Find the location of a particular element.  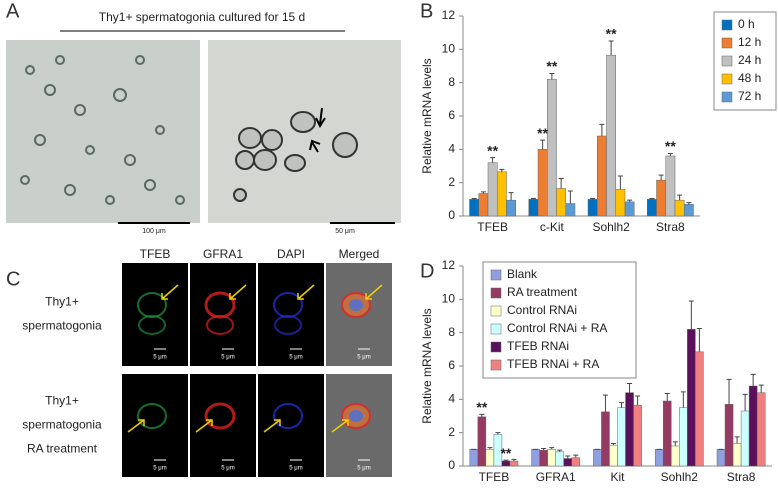

scale-label: 50 μm is located at coordinates (345, 231).